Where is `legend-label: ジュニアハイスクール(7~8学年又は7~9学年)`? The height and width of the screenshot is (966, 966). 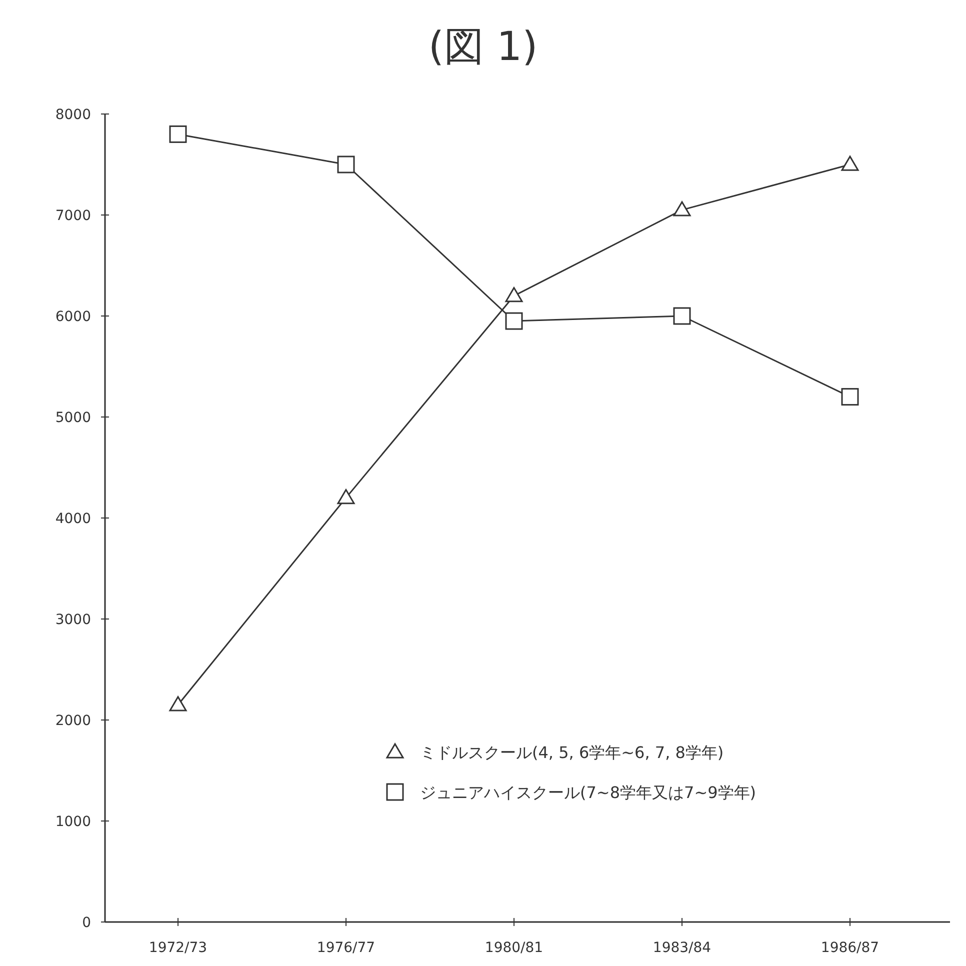 legend-label: ジュニアハイスクール(7~8学年又は7~9学年) is located at coordinates (588, 792).